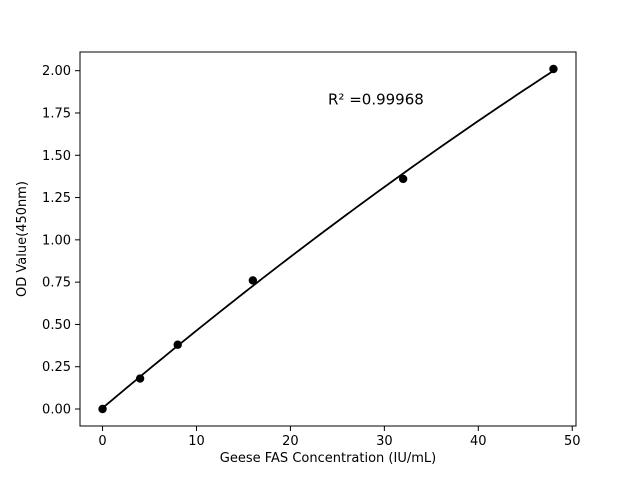 The width and height of the screenshot is (640, 480). I want to click on y-tick-label: 1.00, so click(56, 240).